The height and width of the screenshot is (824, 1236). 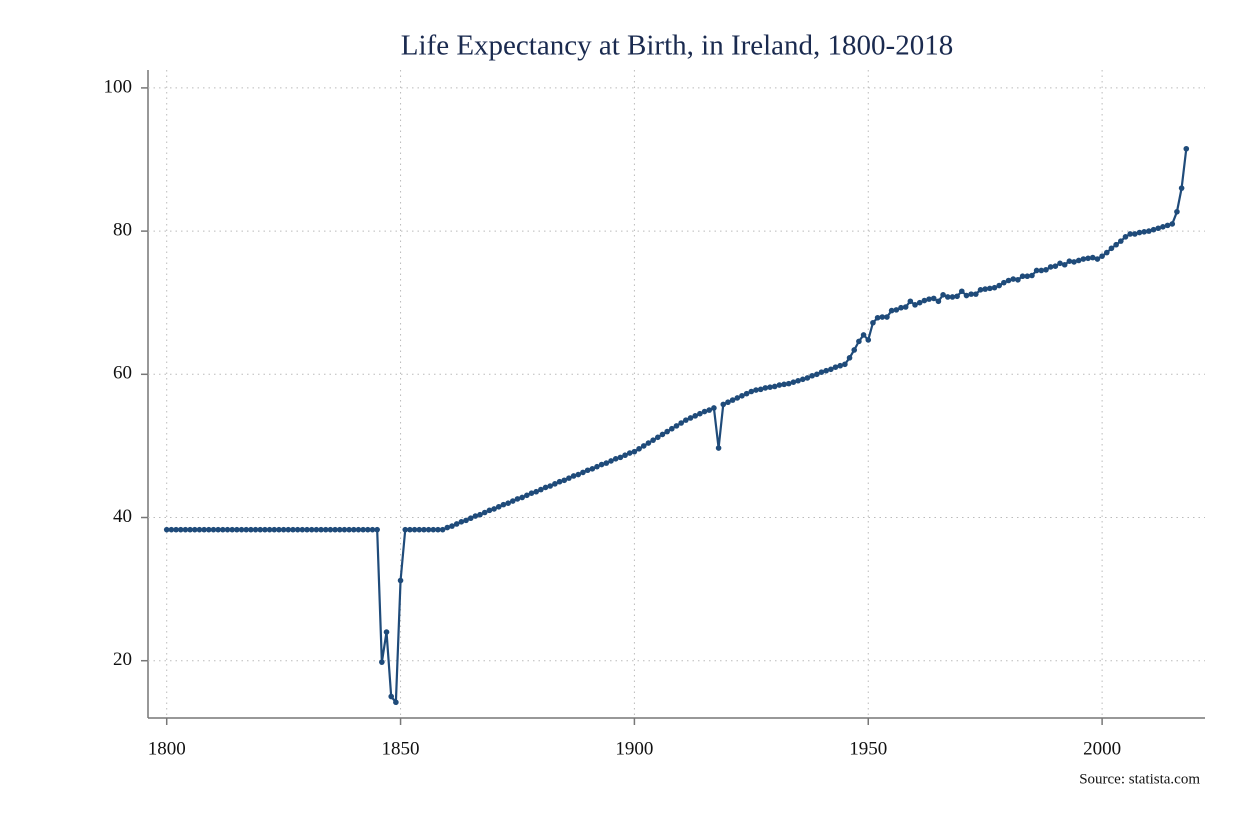 I want to click on y-tick-label: 20, so click(x=122, y=659).